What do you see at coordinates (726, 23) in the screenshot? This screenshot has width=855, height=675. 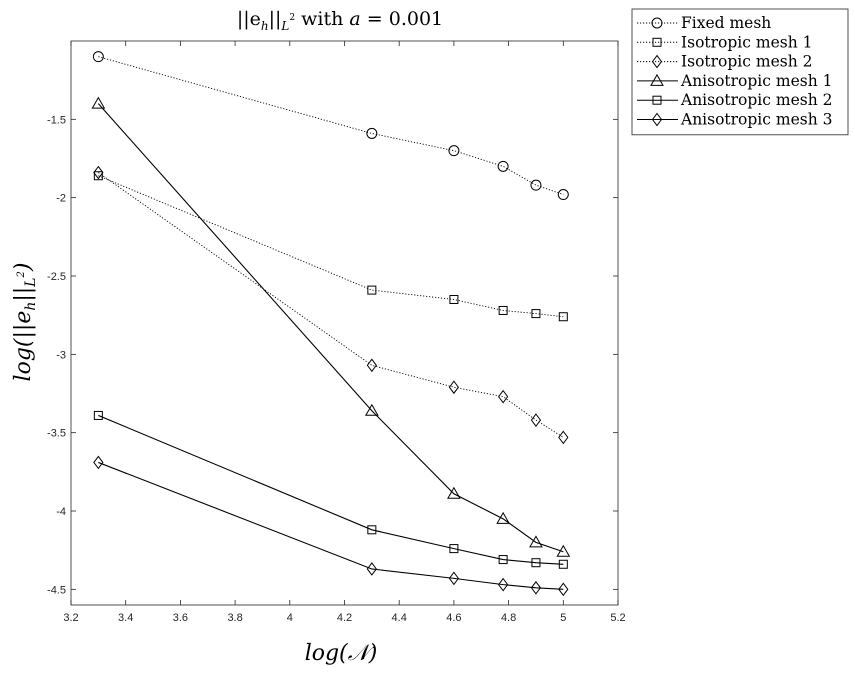 I see `legend-label: Fixed mesh` at bounding box center [726, 23].